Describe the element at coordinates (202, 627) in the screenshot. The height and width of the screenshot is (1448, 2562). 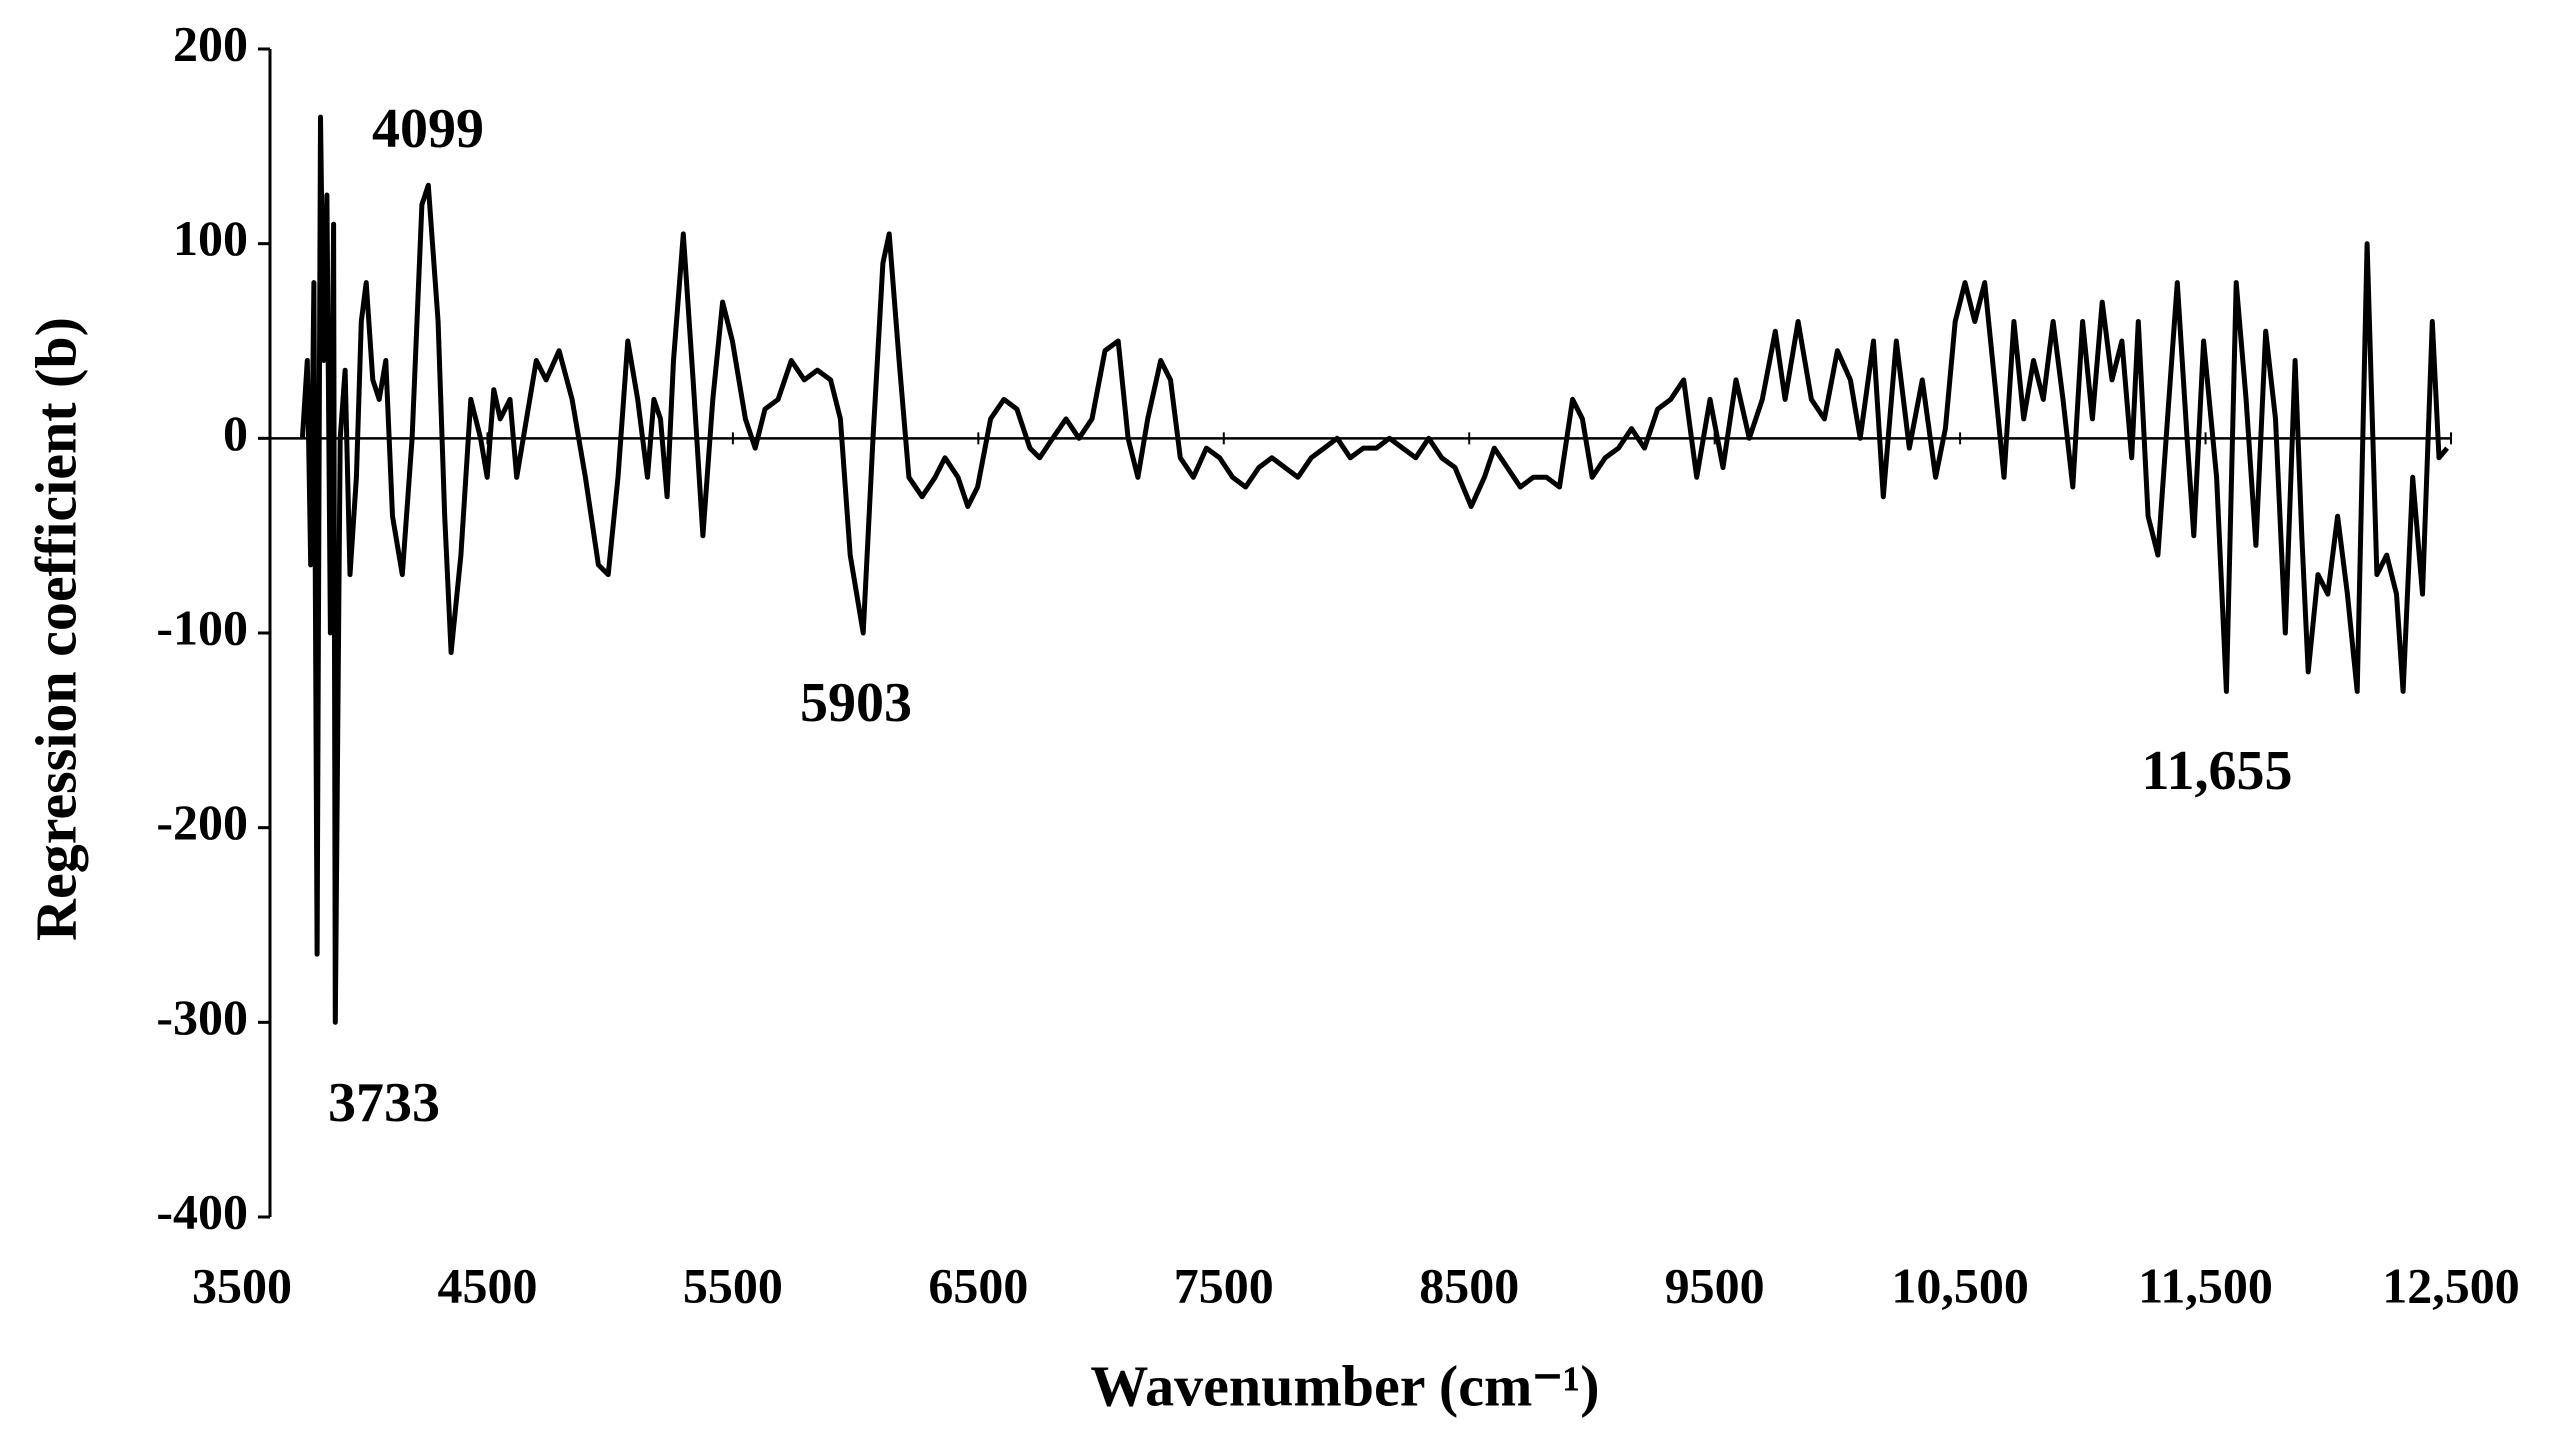
I see `y-tick-label: -100` at that location.